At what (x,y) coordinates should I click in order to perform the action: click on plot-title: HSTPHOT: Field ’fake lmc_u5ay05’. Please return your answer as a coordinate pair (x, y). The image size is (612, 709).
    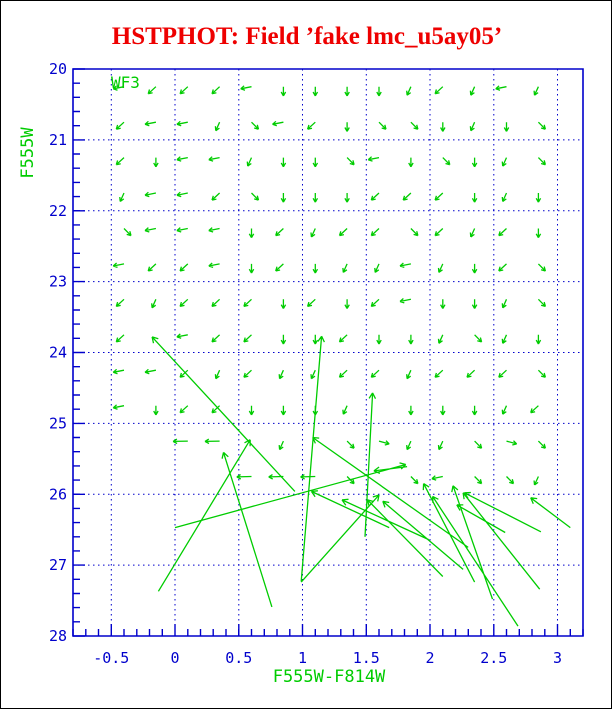
    Looking at the image, I should click on (307, 36).